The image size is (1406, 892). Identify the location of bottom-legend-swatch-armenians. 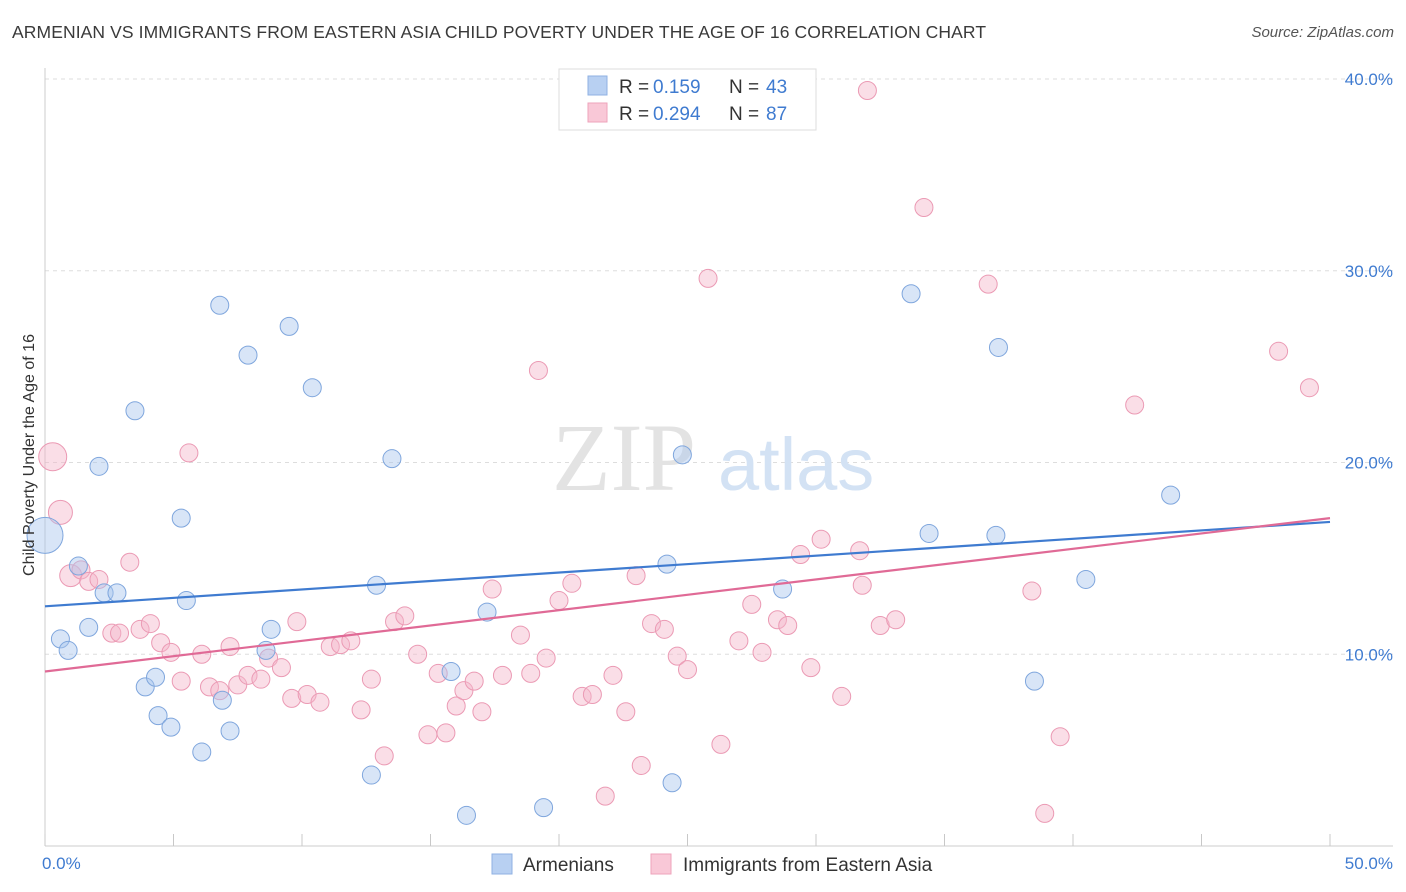
(502, 864).